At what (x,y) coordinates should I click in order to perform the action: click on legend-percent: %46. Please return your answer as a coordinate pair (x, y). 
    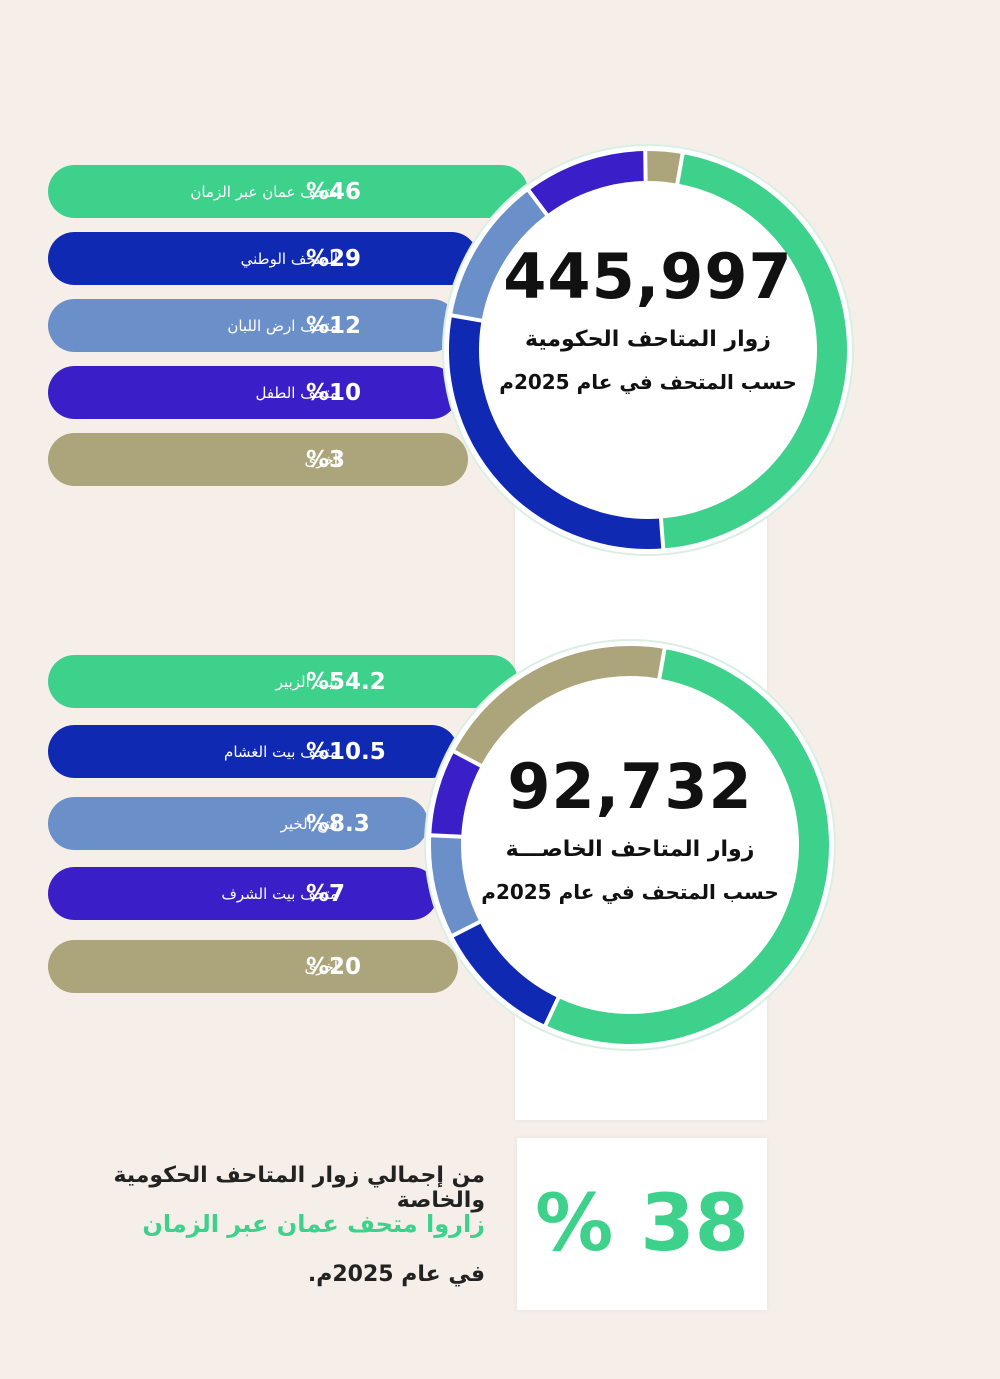
    Looking at the image, I should click on (334, 191).